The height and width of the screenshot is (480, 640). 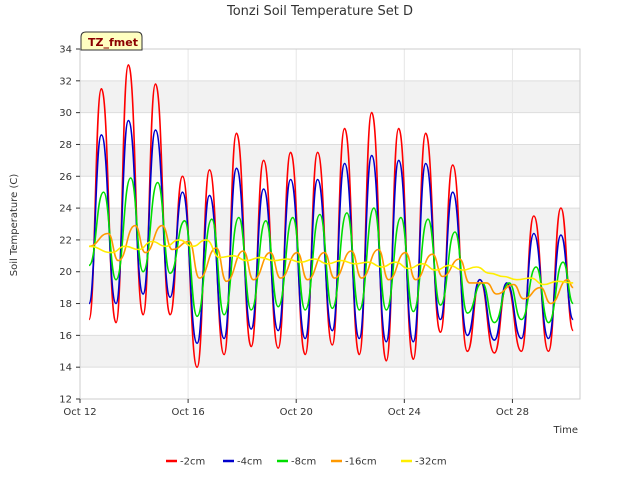 What do you see at coordinates (65, 400) in the screenshot?
I see `y-tick-label: 12` at bounding box center [65, 400].